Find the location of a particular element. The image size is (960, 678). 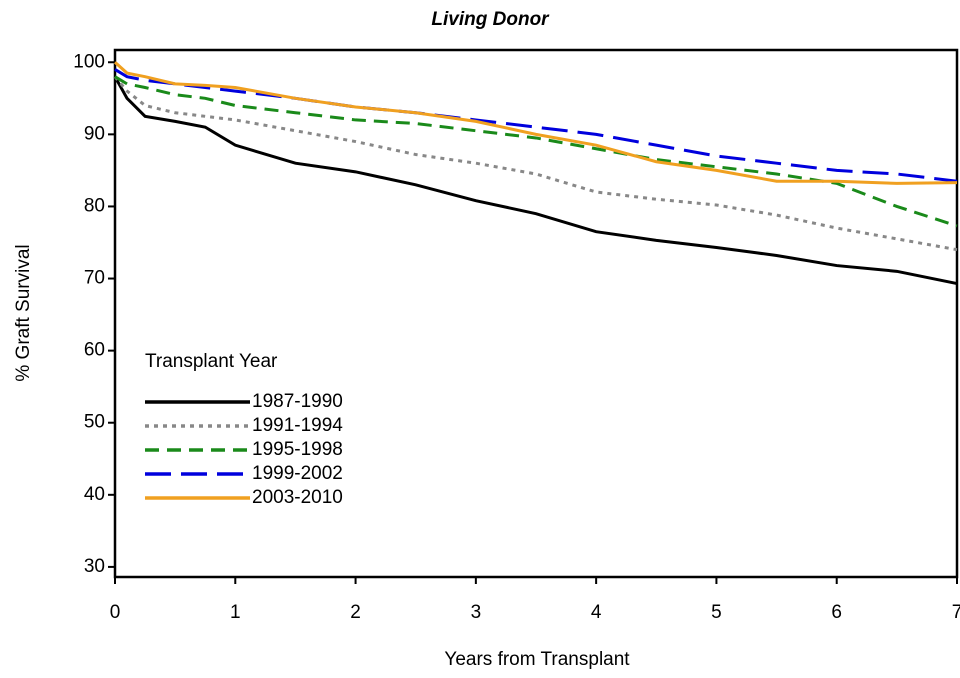

y-tick-label: 60 is located at coordinates (94, 350).